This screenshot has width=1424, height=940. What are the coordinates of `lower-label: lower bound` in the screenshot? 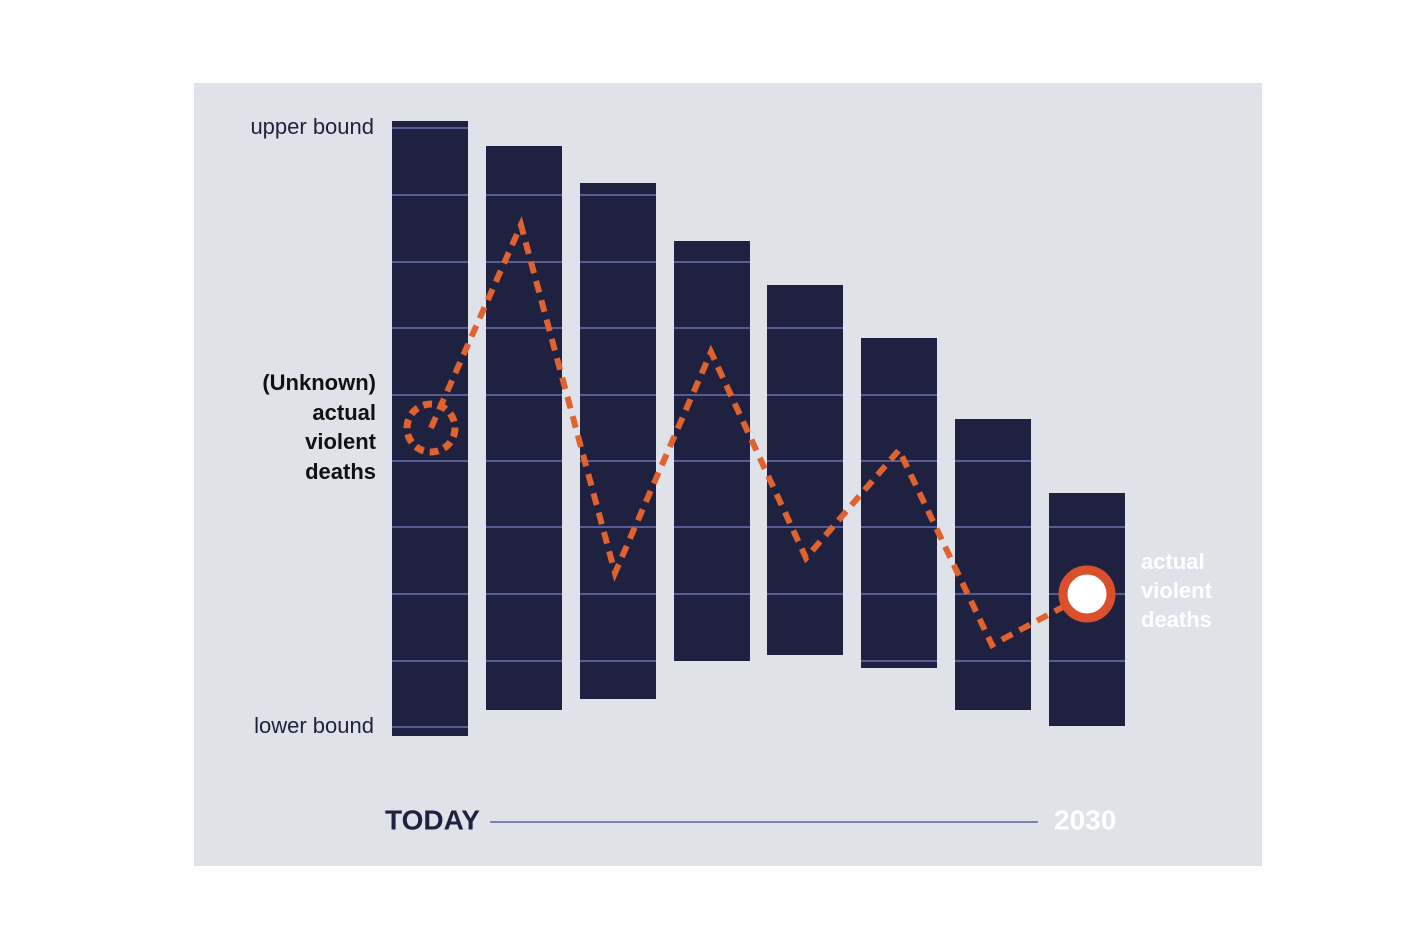 It's located at (314, 725).